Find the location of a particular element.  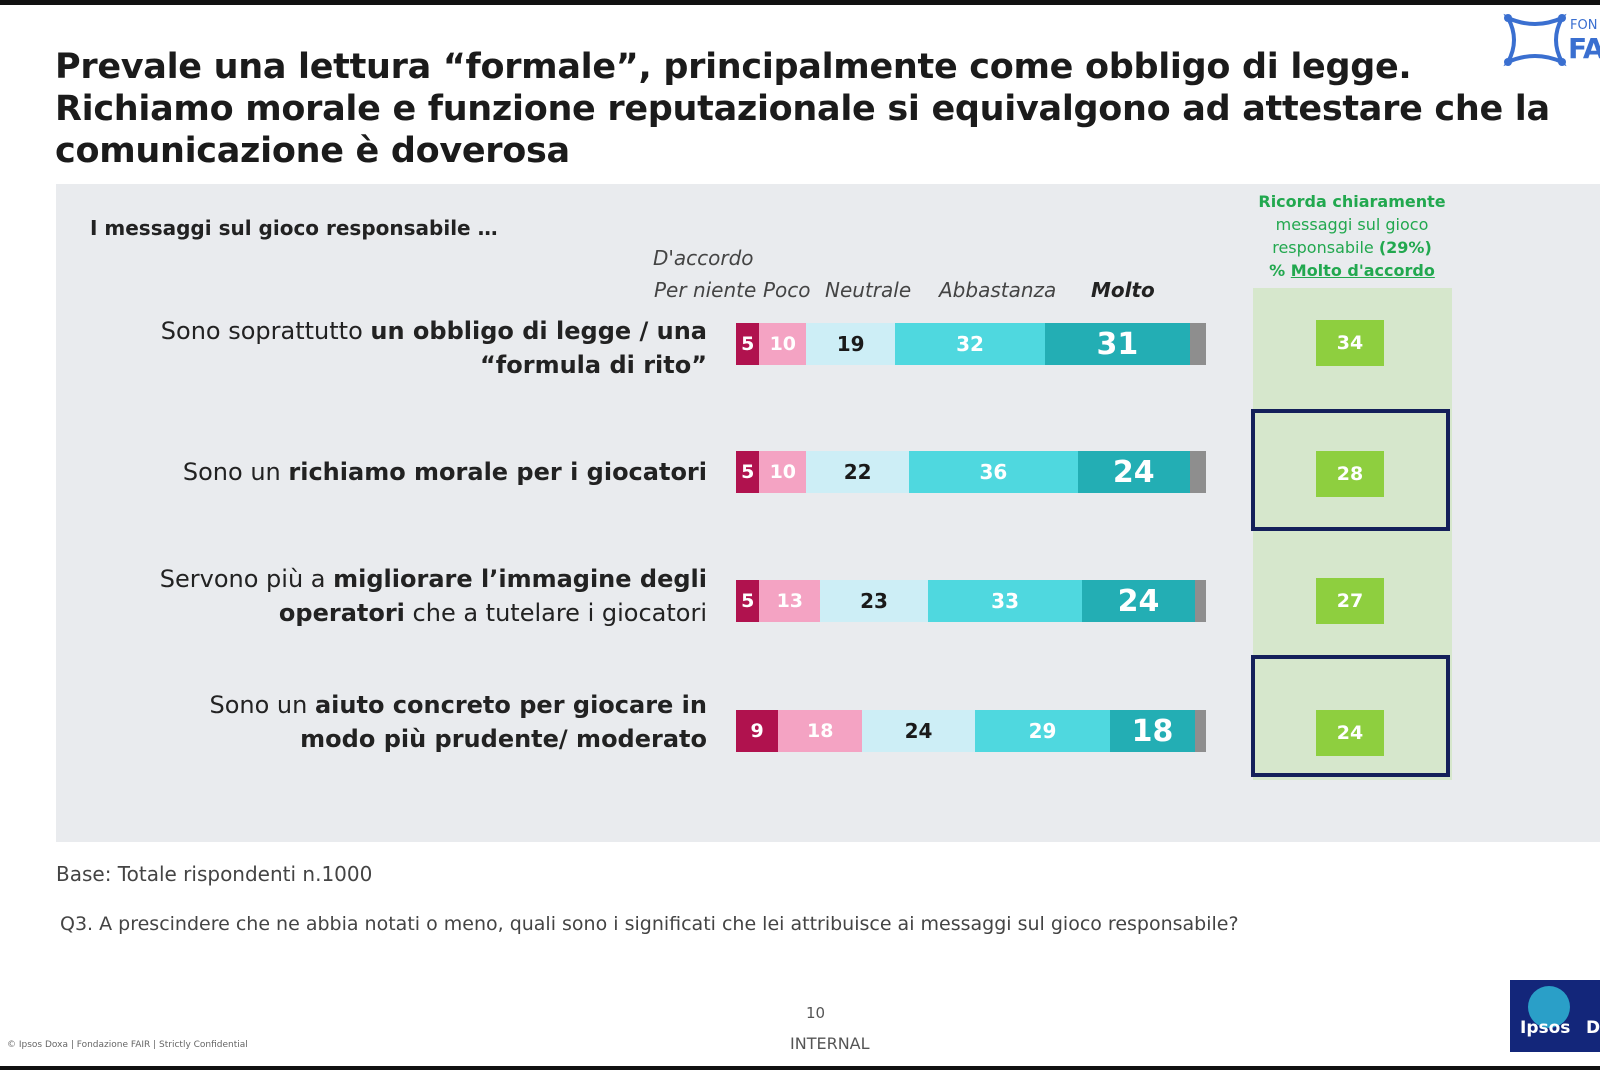

recall-value-box-3: 27 is located at coordinates (1350, 601).